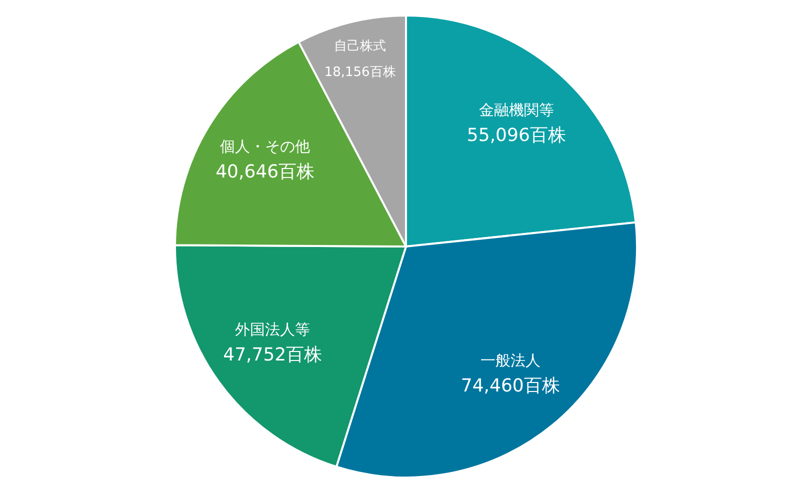 The height and width of the screenshot is (493, 812). I want to click on slice-label: 一般法人, so click(510, 360).